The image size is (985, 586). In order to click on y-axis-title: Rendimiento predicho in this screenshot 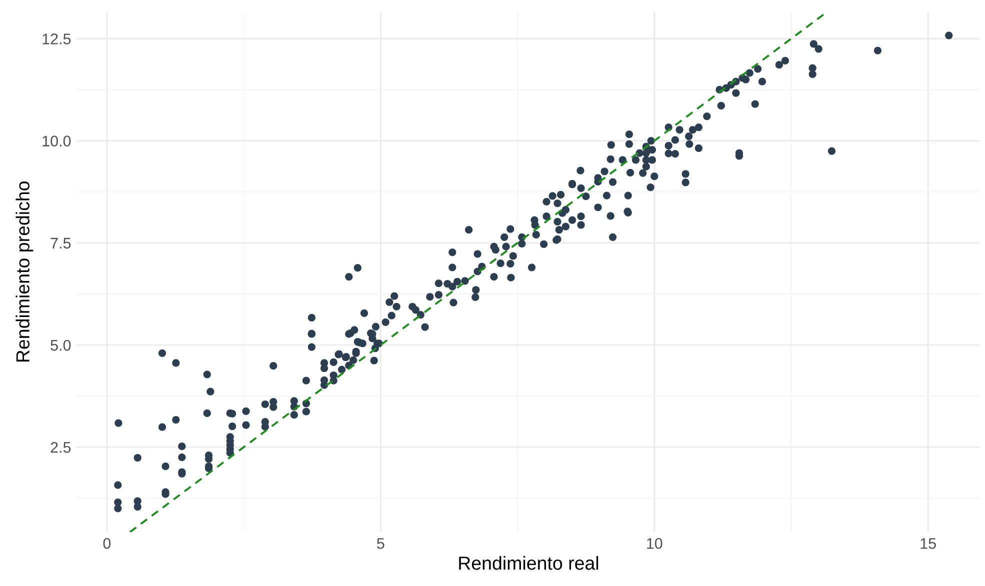, I will do `click(25, 271)`.